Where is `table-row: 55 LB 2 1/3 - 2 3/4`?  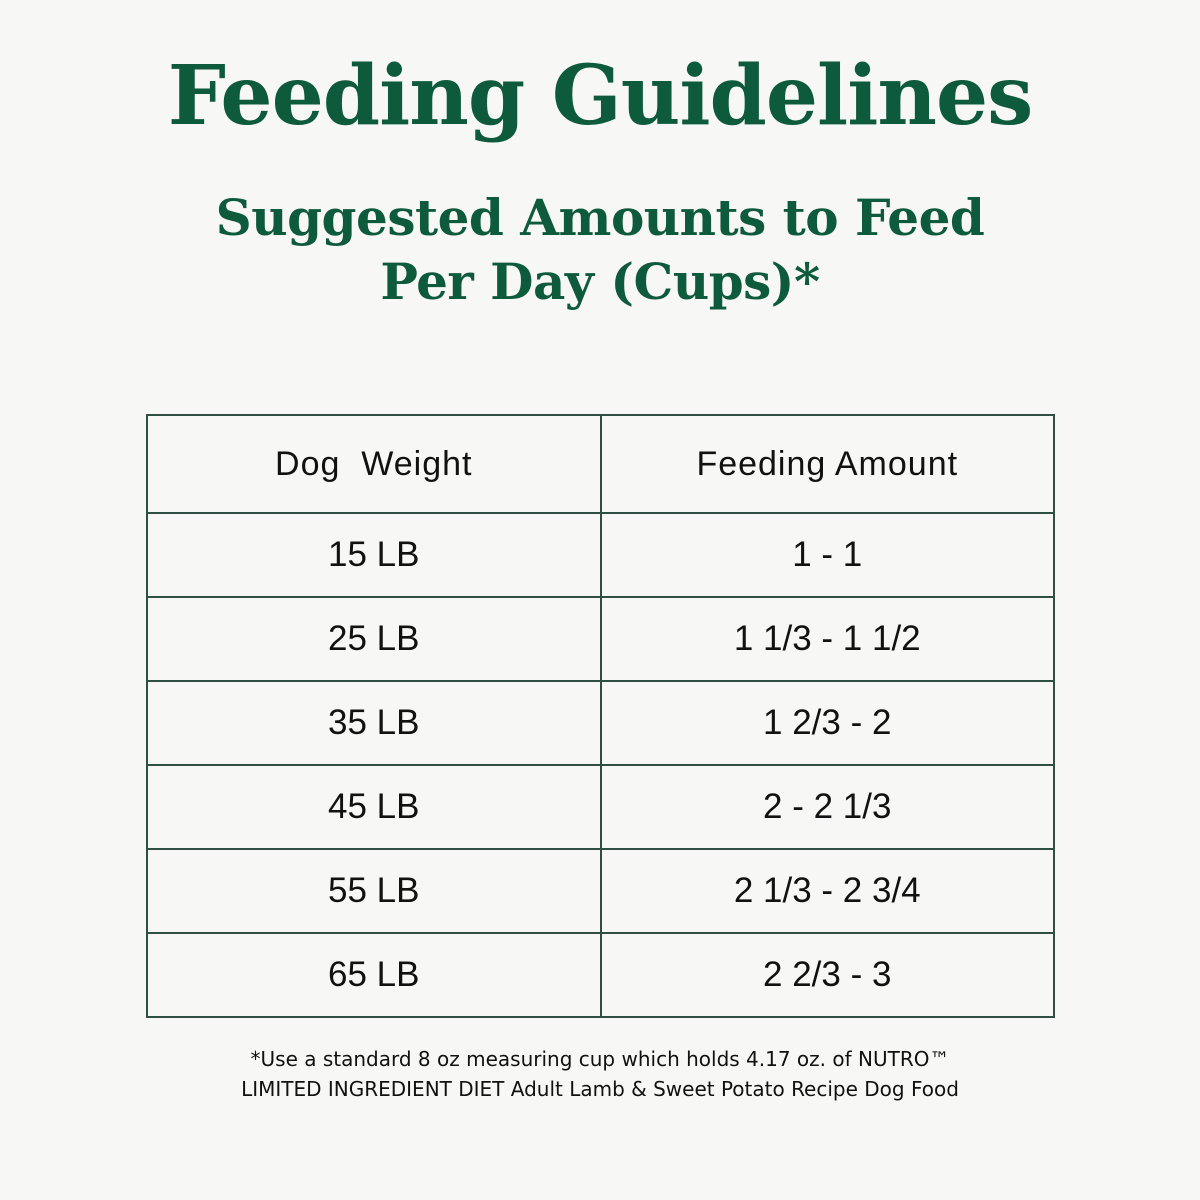
table-row: 55 LB 2 1/3 - 2 3/4 is located at coordinates (600, 891).